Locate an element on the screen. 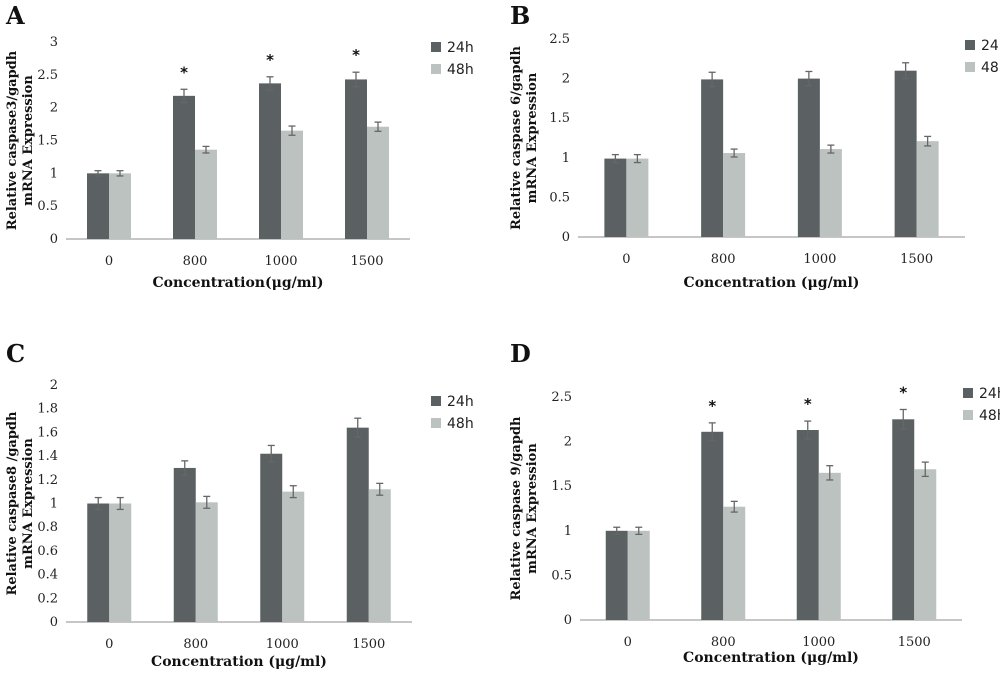  y-axis-label: Relative caspase8 /gapdh mRNA Expression is located at coordinates (20, 503).